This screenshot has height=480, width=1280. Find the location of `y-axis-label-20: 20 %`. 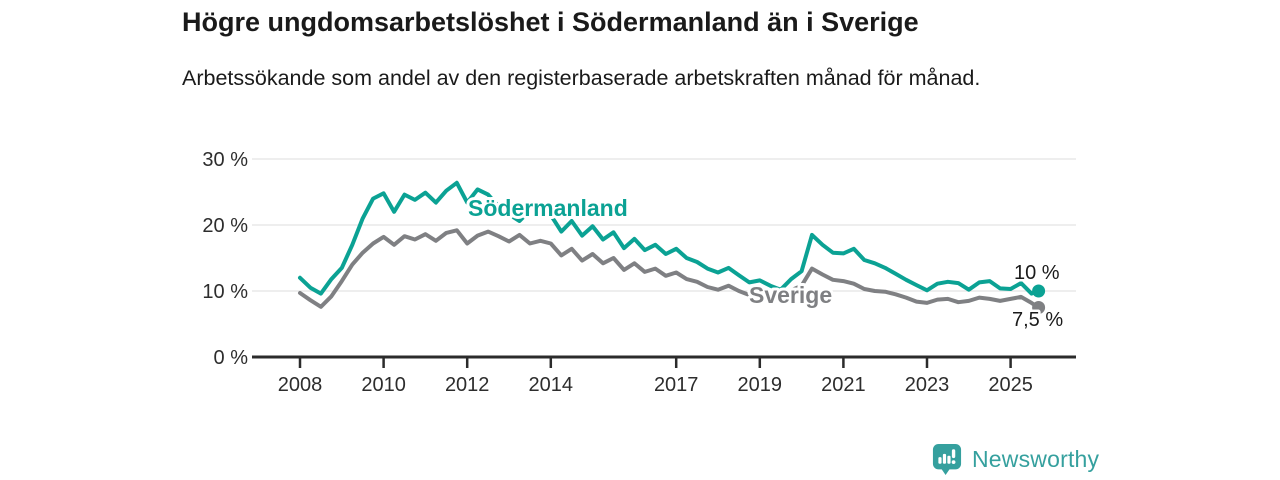

y-axis-label-20: 20 % is located at coordinates (225, 226).